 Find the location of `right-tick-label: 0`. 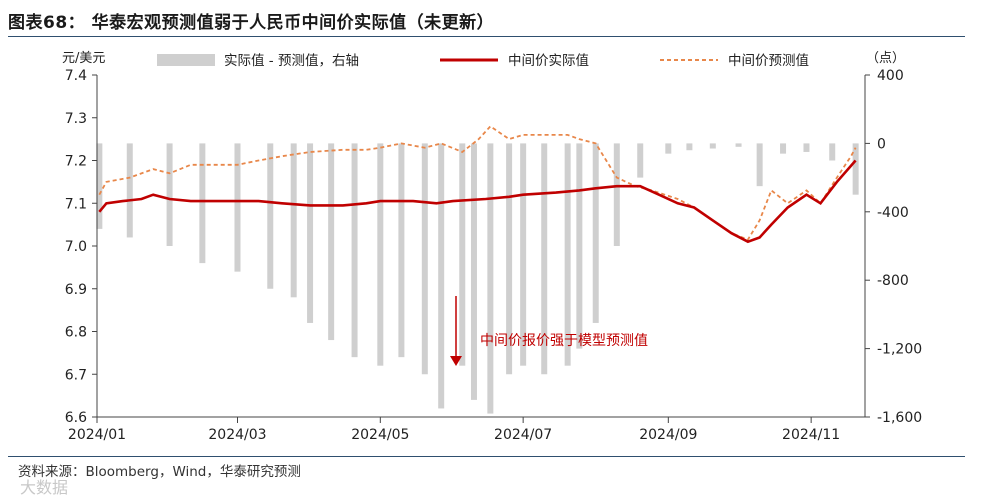

right-tick-label: 0 is located at coordinates (881, 144).